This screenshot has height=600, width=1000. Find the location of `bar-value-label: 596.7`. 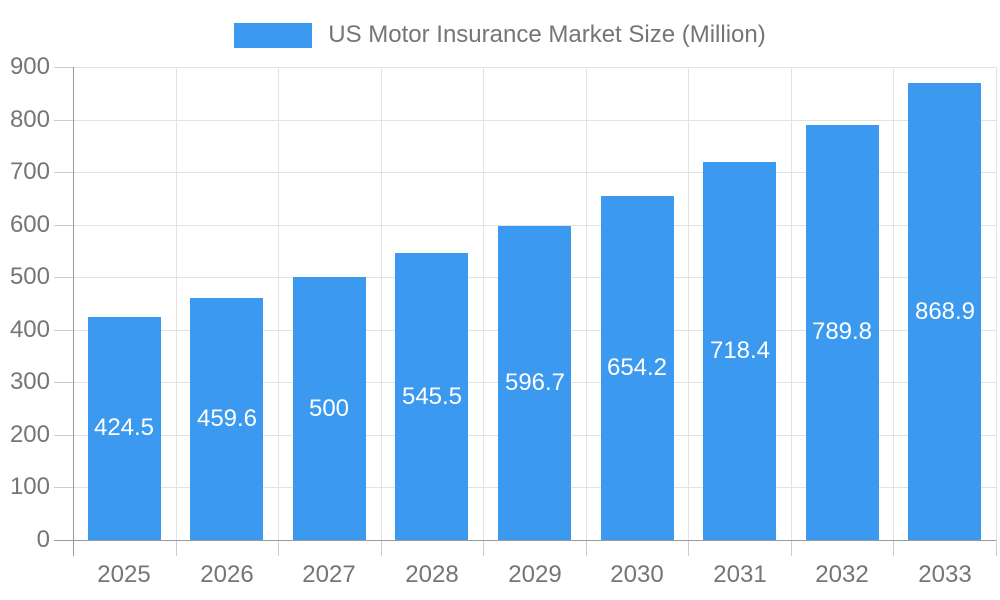

bar-value-label: 596.7 is located at coordinates (535, 382).